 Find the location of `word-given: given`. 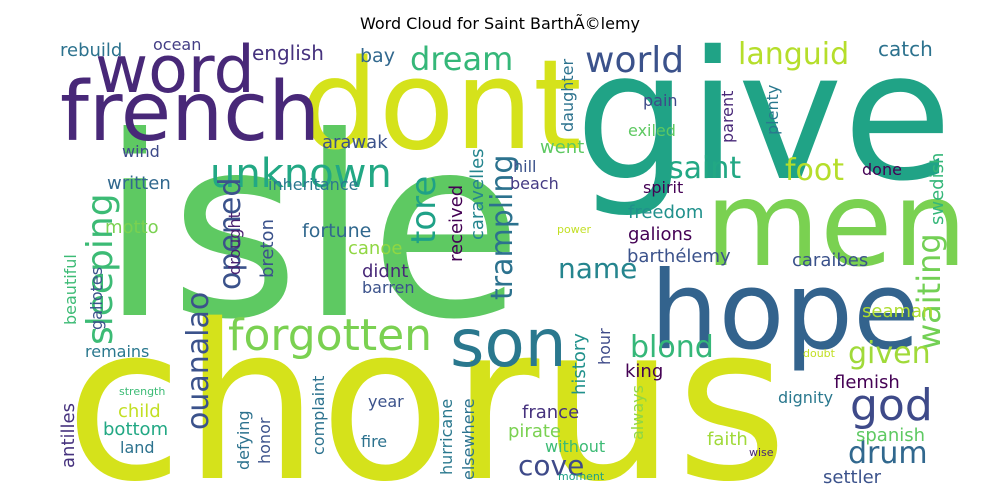

word-given: given is located at coordinates (889, 353).